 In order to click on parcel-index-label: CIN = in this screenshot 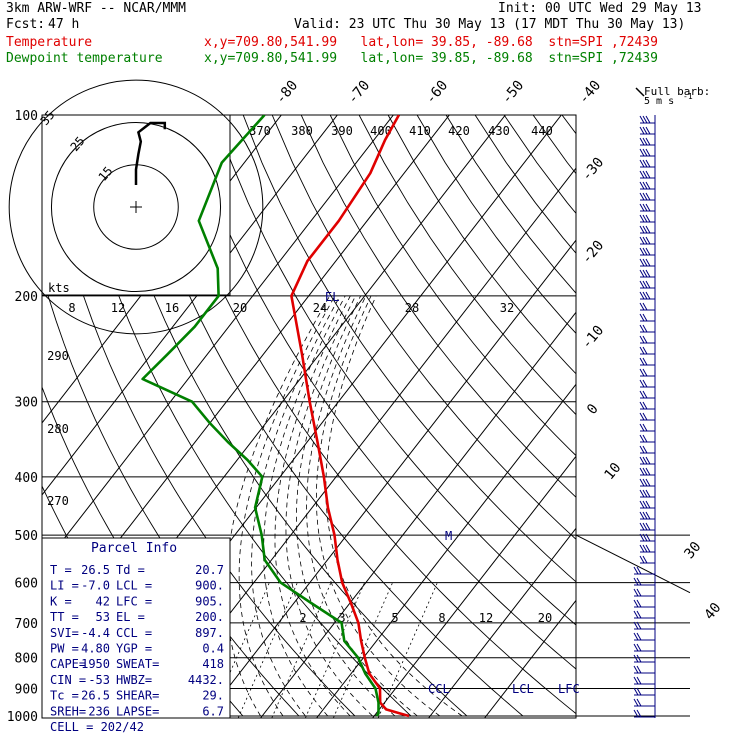, I will do `click(68, 680)`.